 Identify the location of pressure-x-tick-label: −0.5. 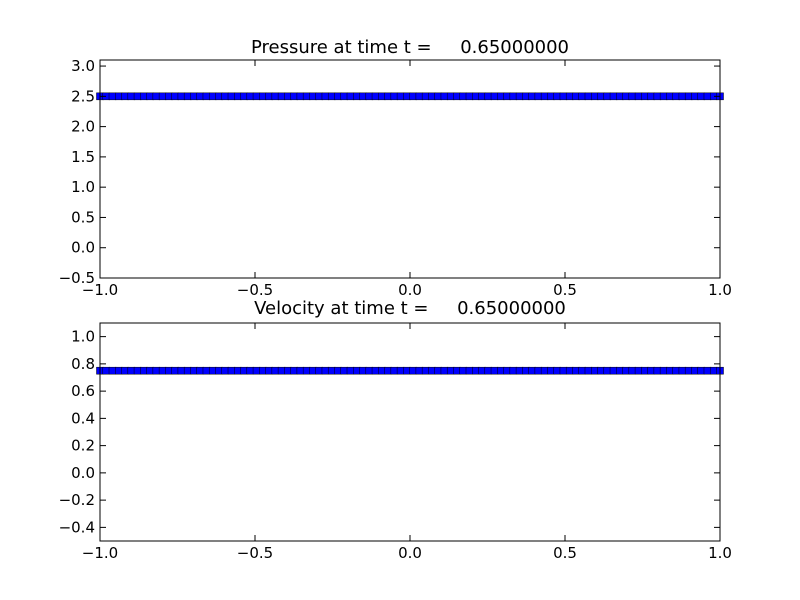
(255, 290).